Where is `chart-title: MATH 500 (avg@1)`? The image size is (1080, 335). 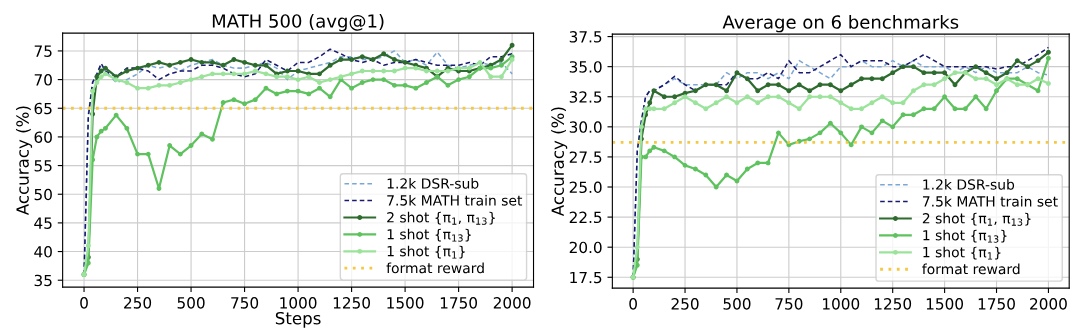
chart-title: MATH 500 (avg@1) is located at coordinates (298, 22).